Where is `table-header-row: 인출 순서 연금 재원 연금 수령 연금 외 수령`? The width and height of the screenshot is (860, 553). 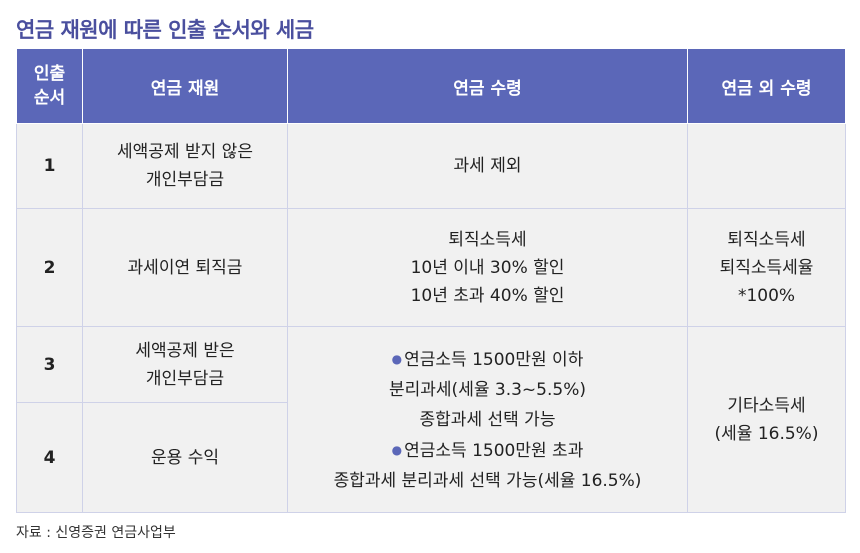
table-header-row: 인출 순서 연금 재원 연금 수령 연금 외 수령 is located at coordinates (431, 86).